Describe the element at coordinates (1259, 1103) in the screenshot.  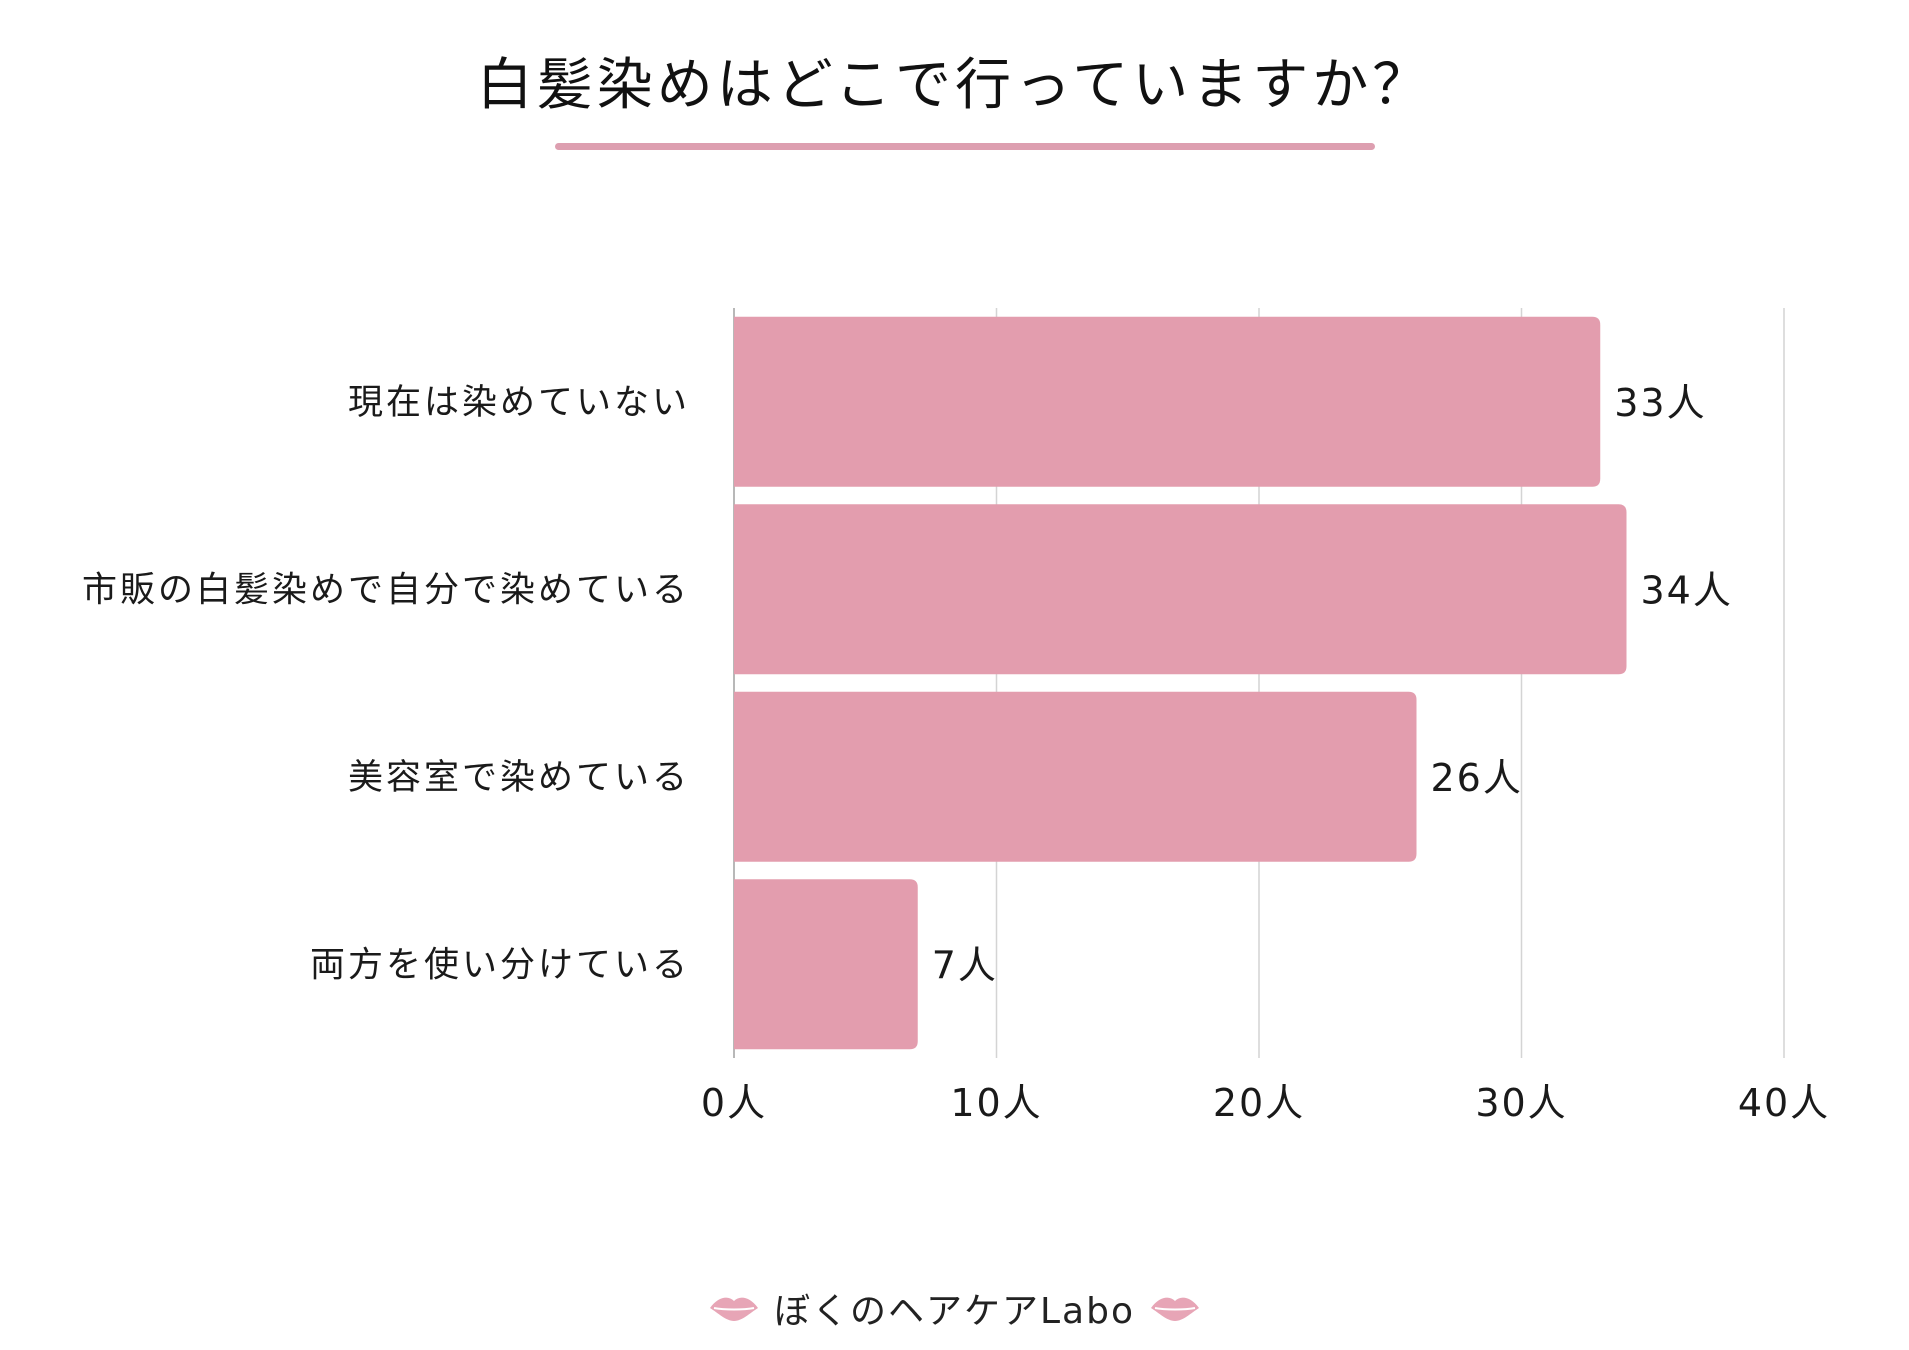
I see `x-tick-label: 20人` at that location.